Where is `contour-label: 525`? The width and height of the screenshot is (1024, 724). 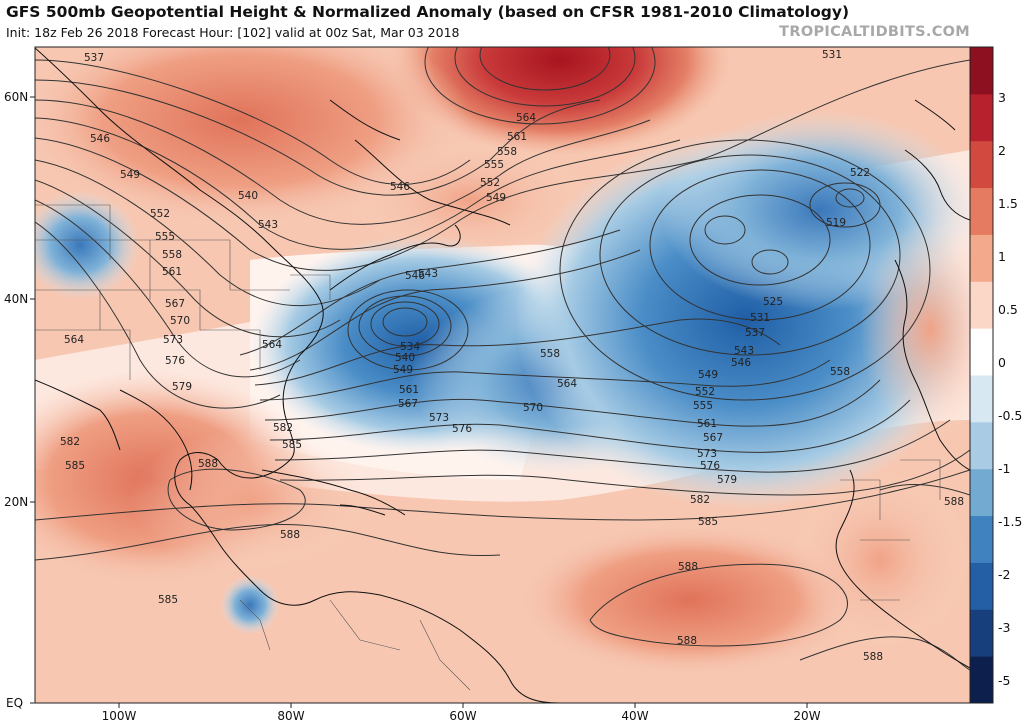 contour-label: 525 is located at coordinates (773, 302).